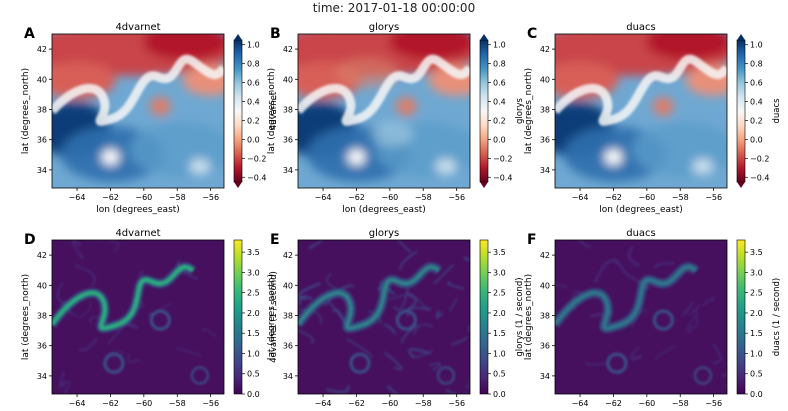 The width and height of the screenshot is (788, 411). I want to click on panel-title: 4dvarnet, so click(137, 233).